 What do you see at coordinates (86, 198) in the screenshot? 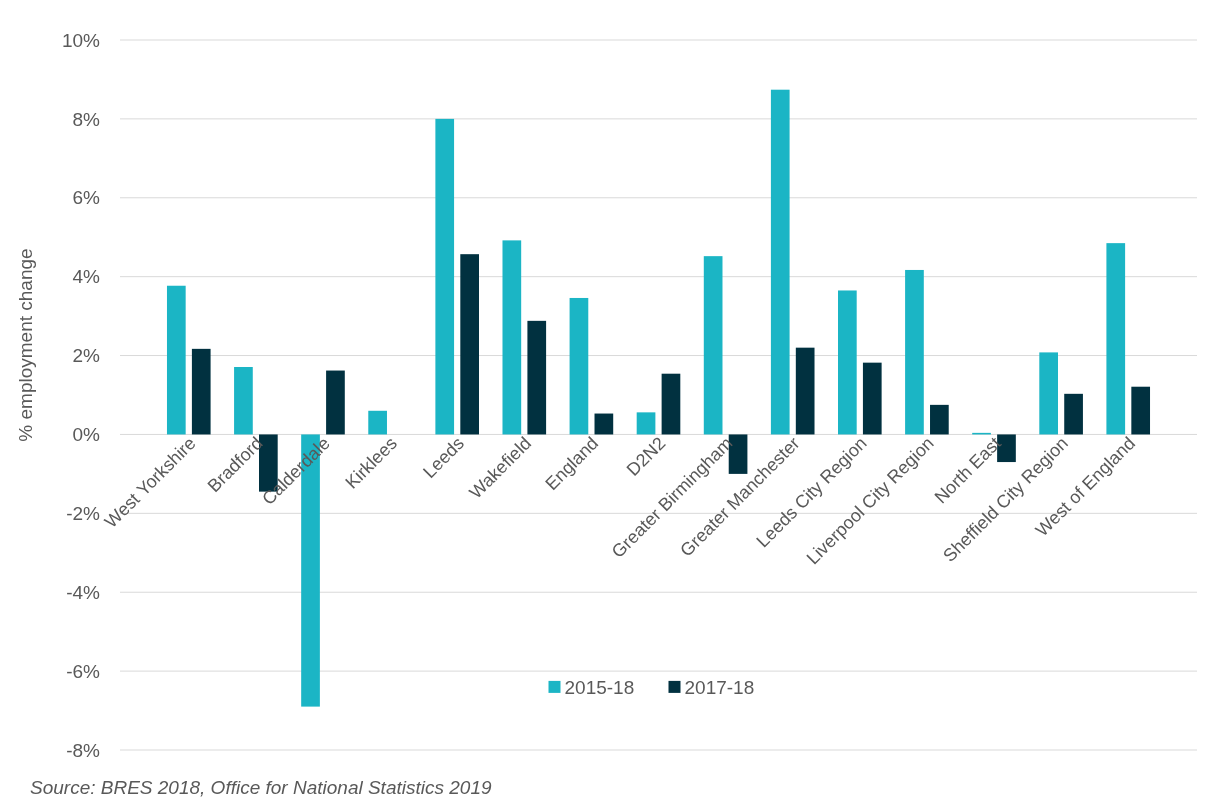
I see `y-tick-label: 6%` at bounding box center [86, 198].